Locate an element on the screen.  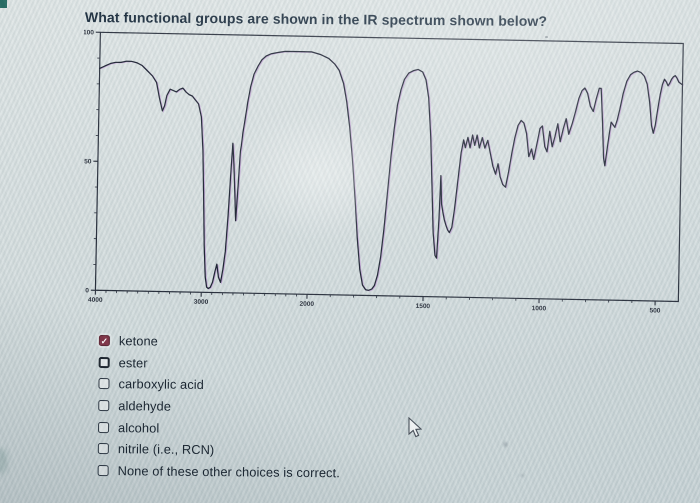
checkbox-aldehyde is located at coordinates (104, 406).